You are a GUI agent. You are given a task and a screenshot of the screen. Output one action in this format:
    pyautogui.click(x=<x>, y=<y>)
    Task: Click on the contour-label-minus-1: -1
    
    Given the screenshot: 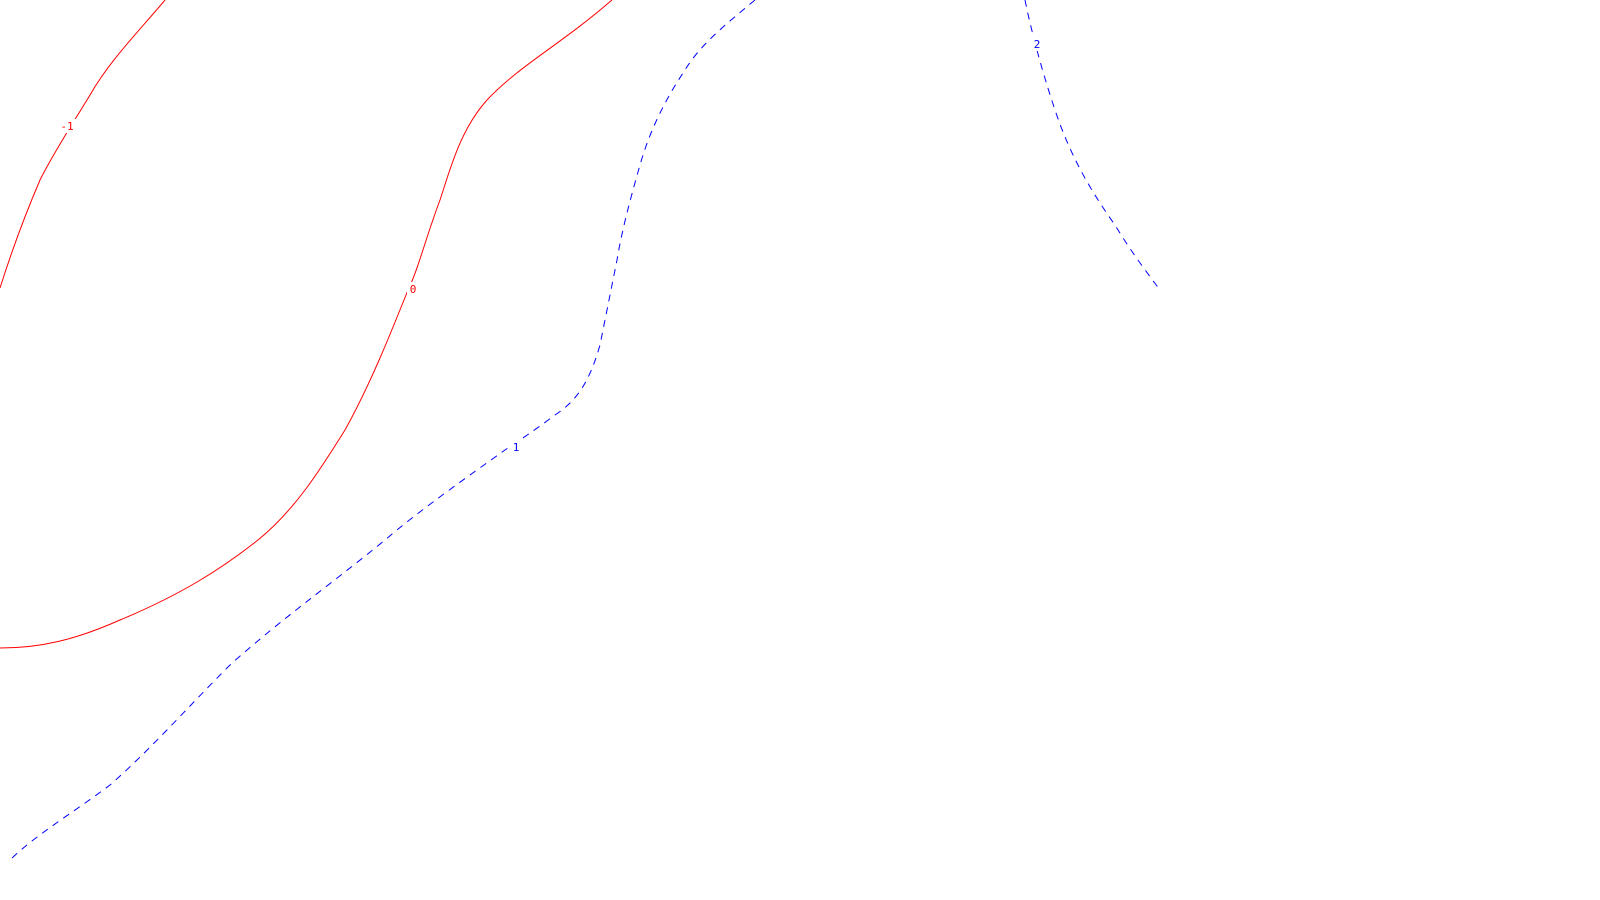 What is the action you would take?
    pyautogui.click(x=66, y=126)
    